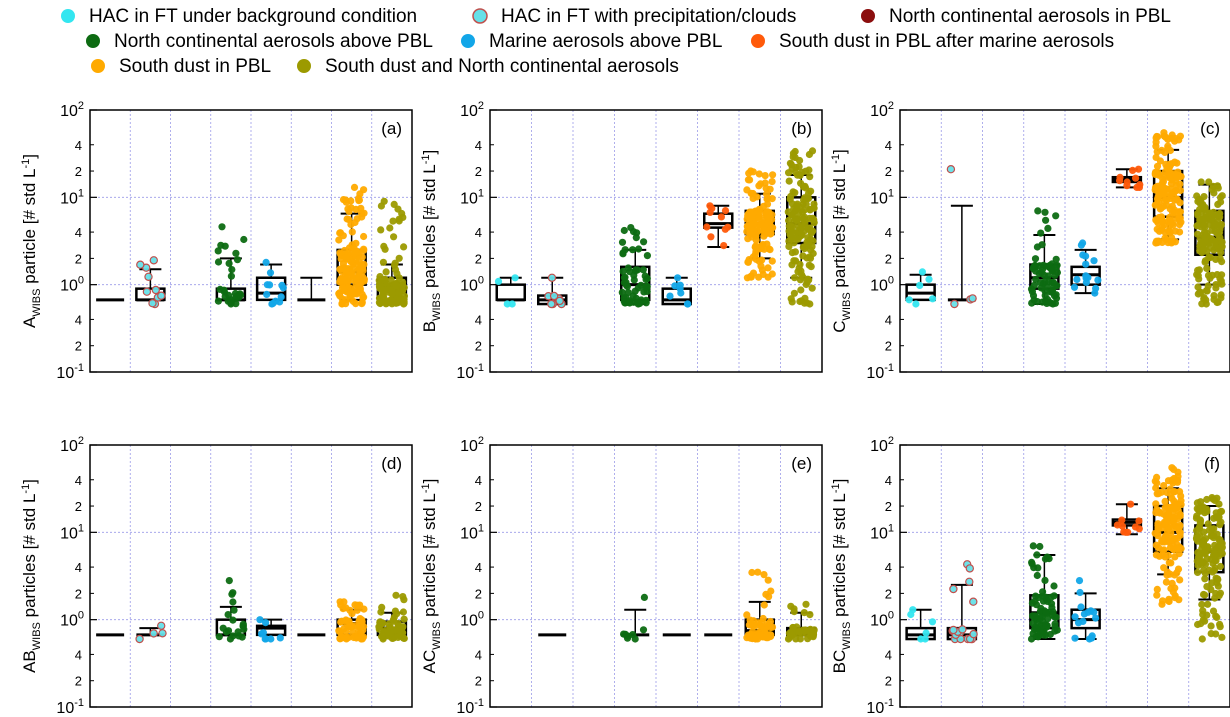  I want to click on y-minor-tick-label: 4, so click(478, 319).